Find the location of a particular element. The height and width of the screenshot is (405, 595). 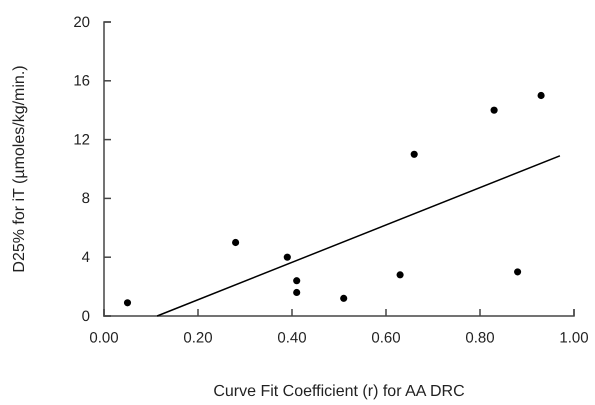

y-tick-label: 0 is located at coordinates (86, 316).